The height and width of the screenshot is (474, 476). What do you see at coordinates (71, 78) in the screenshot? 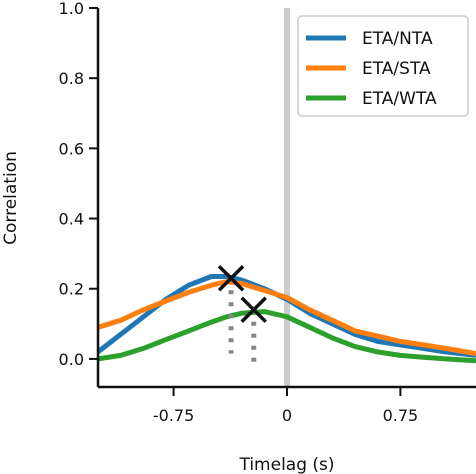
I see `y-tick-label: 0.8` at bounding box center [71, 78].